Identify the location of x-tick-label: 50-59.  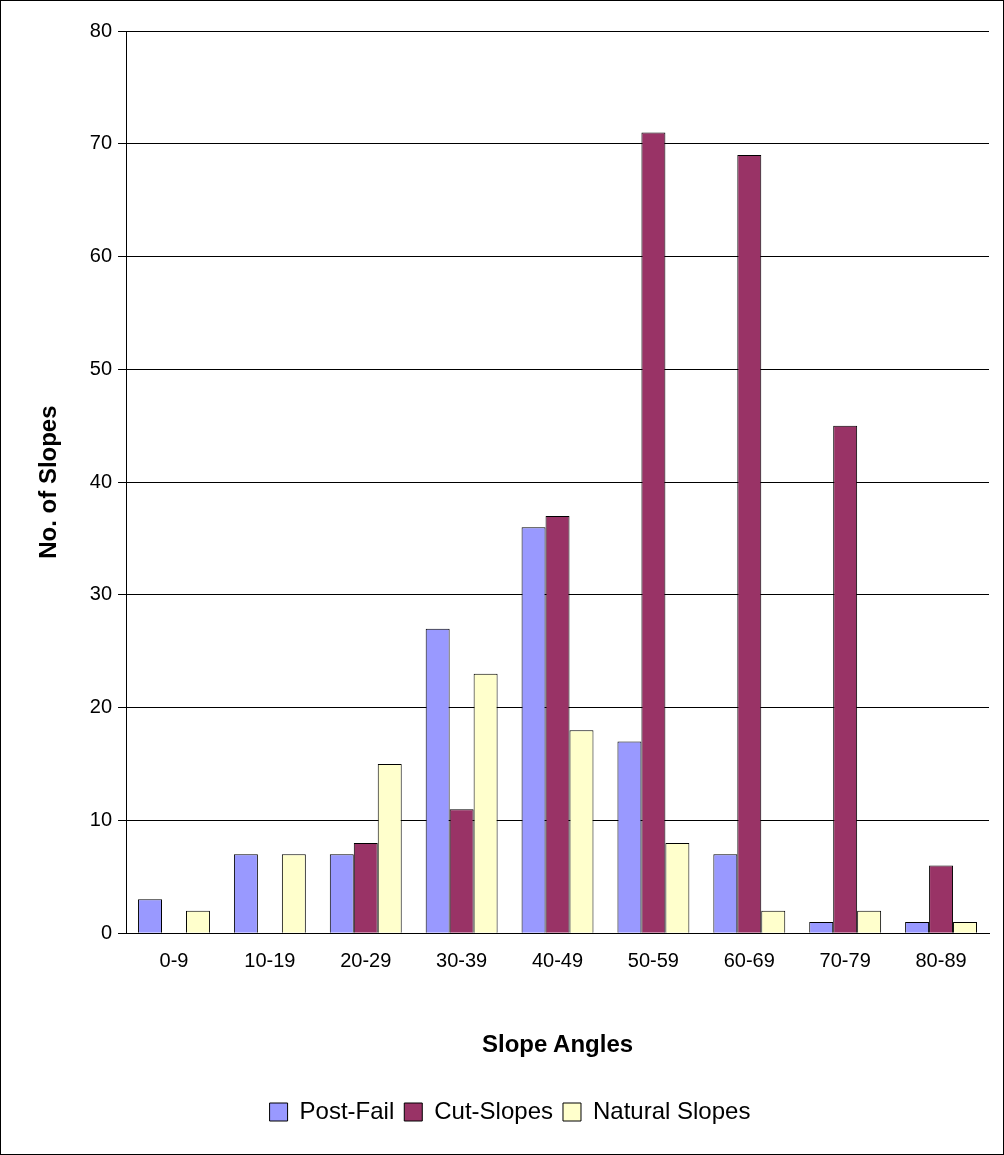
(653, 959).